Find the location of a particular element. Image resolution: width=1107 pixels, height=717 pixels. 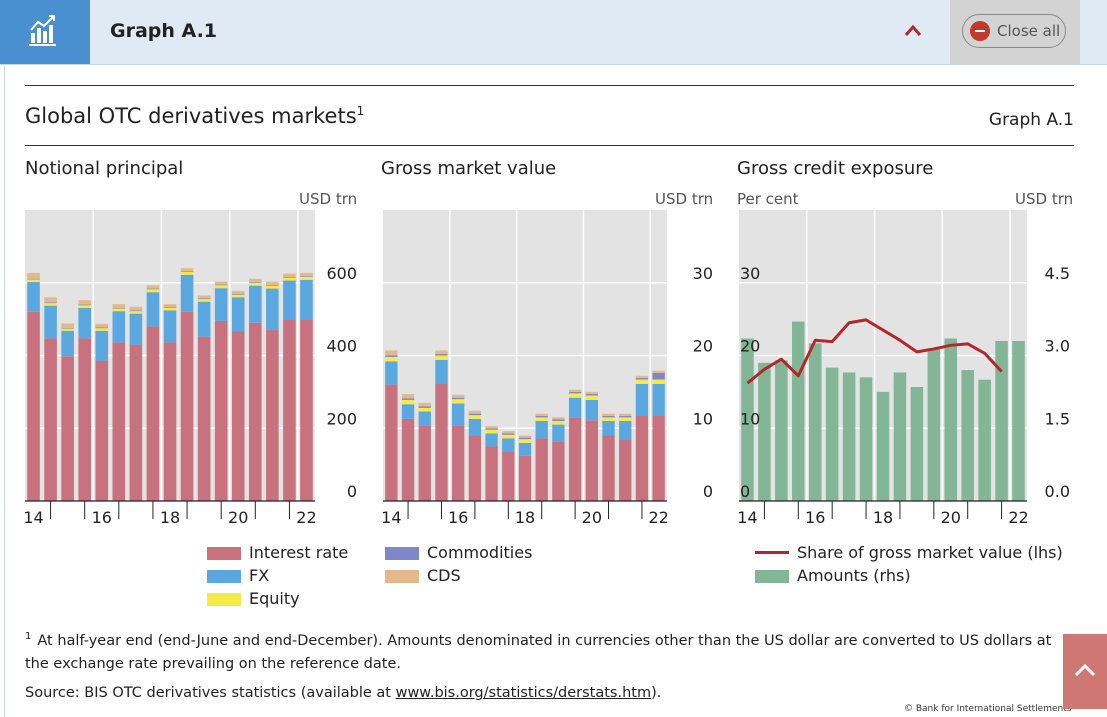

legend-label-amounts: Amounts (rhs) is located at coordinates (854, 575).